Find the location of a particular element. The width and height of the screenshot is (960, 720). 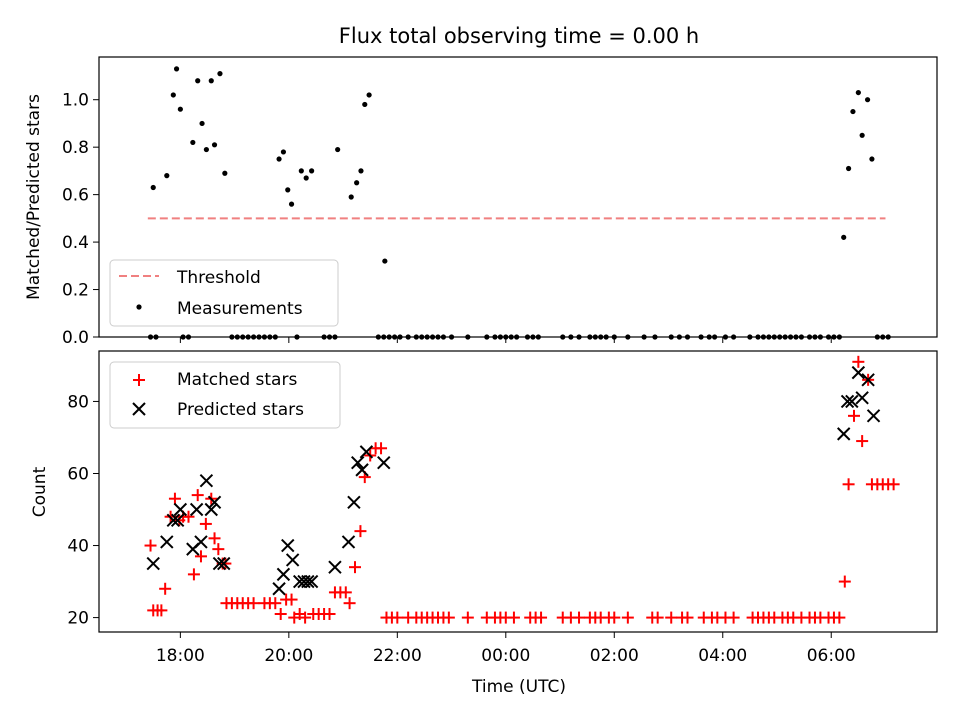

bottom-x-tick-label: 18:00 is located at coordinates (180, 656).